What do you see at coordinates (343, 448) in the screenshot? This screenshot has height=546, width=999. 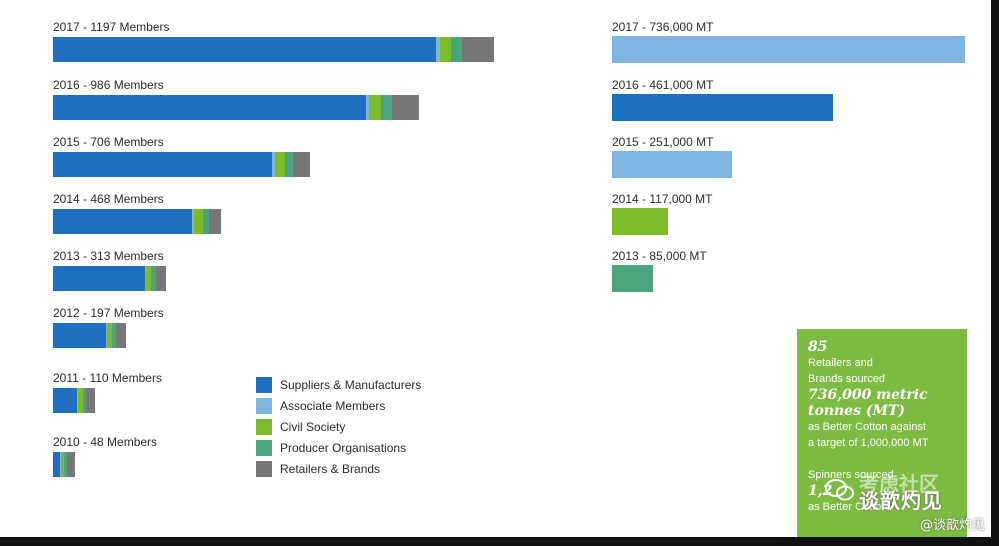 I see `legend-label: Producer Organisations` at bounding box center [343, 448].